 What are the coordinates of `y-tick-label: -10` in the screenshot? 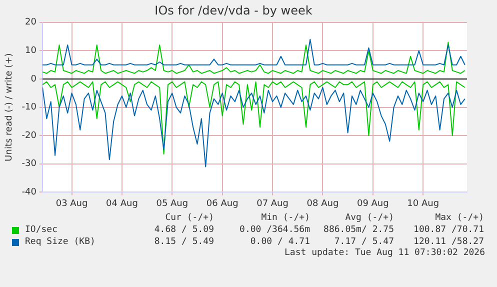 It's located at (29, 107).